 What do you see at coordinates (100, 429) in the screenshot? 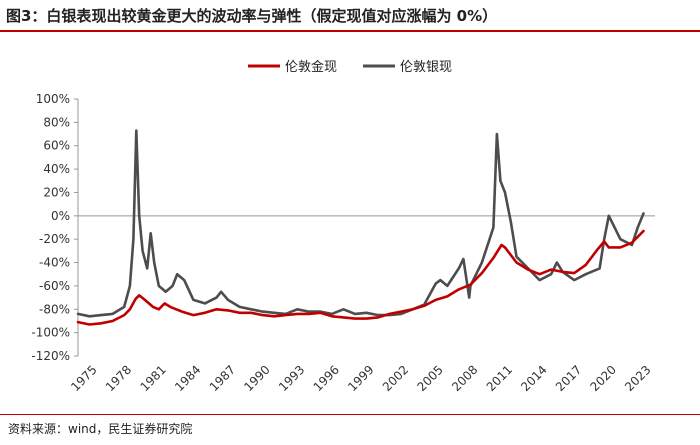
I see `source-note: 资料来源：wind，民生证券研究院` at bounding box center [100, 429].